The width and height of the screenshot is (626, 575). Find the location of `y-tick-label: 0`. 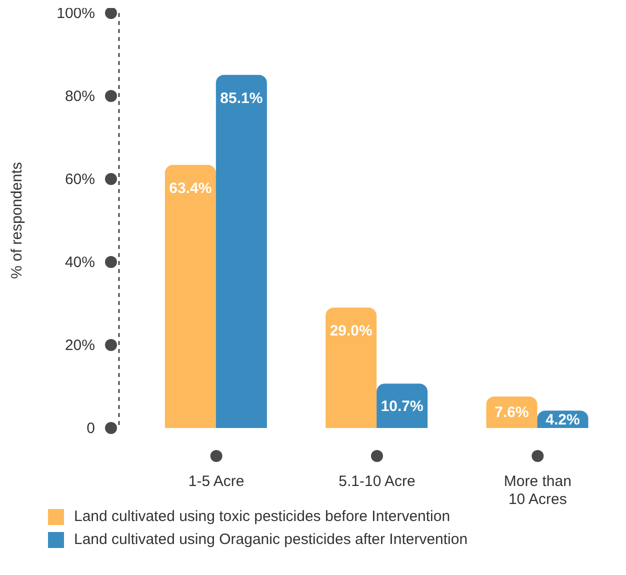

y-tick-label: 0 is located at coordinates (90, 428).